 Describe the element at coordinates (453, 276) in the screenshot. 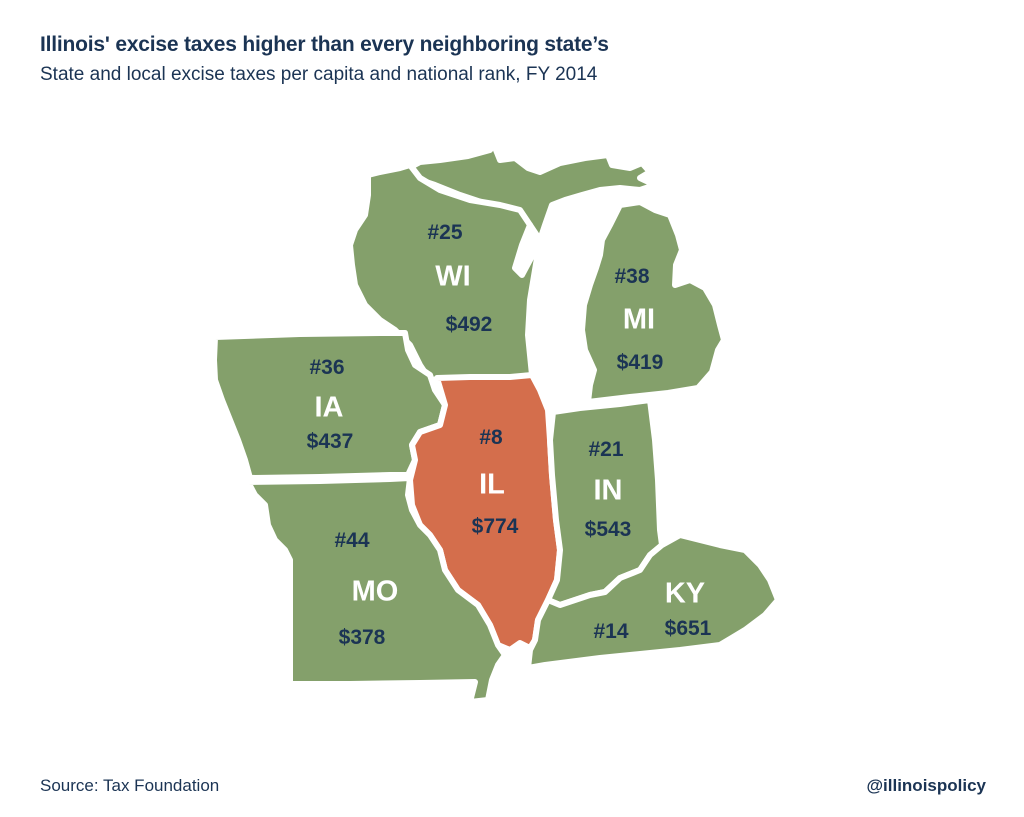

I see `wi-abbr: WI` at that location.